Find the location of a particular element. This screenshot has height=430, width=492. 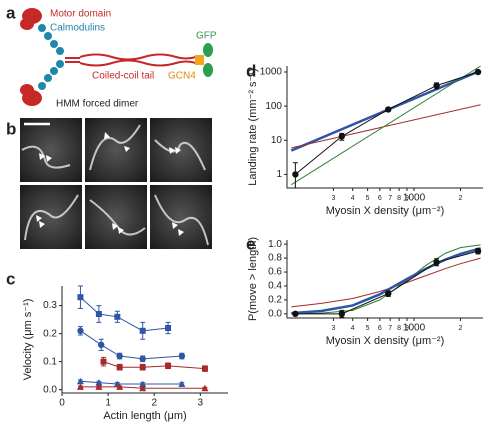

panel-label: e is located at coordinates (250, 243).